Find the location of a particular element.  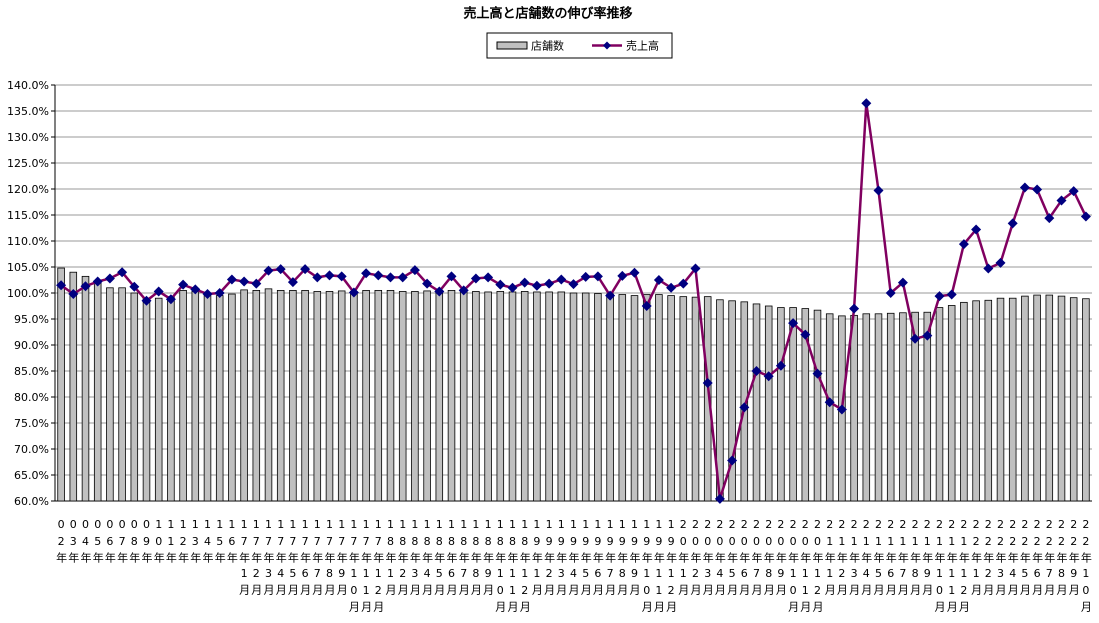

x-tick-label: 20年4月 is located at coordinates (719, 558).